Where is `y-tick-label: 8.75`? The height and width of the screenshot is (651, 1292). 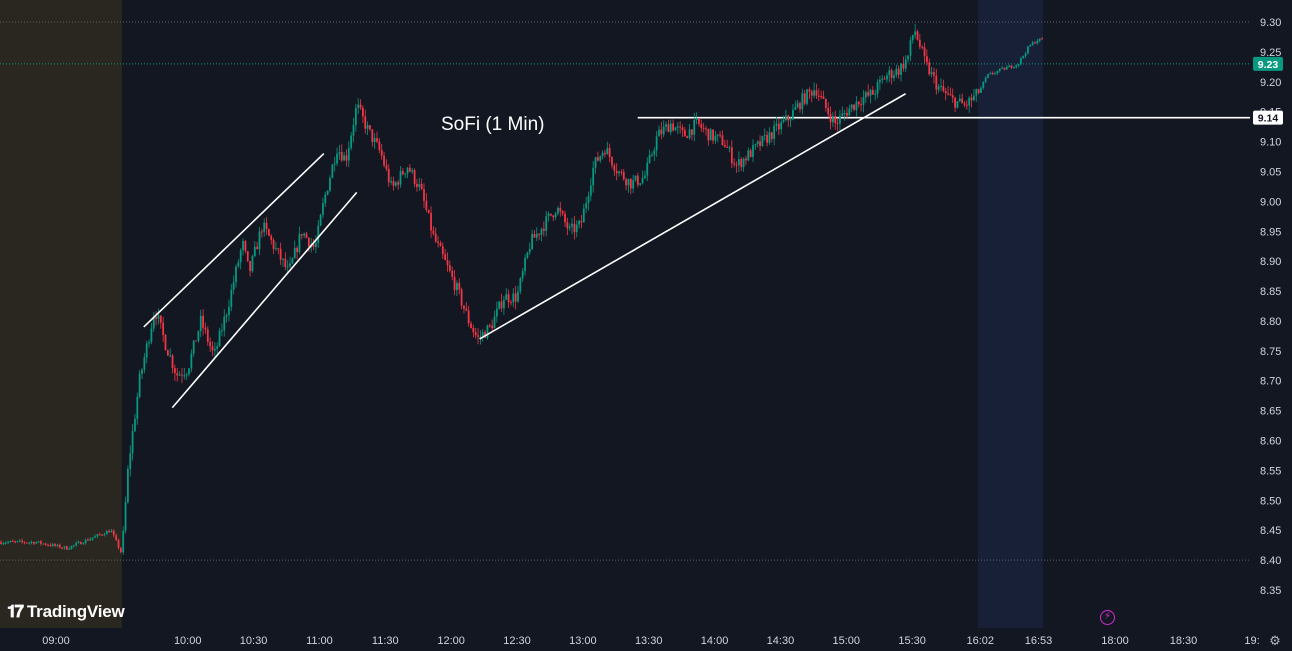 y-tick-label: 8.75 is located at coordinates (1270, 352).